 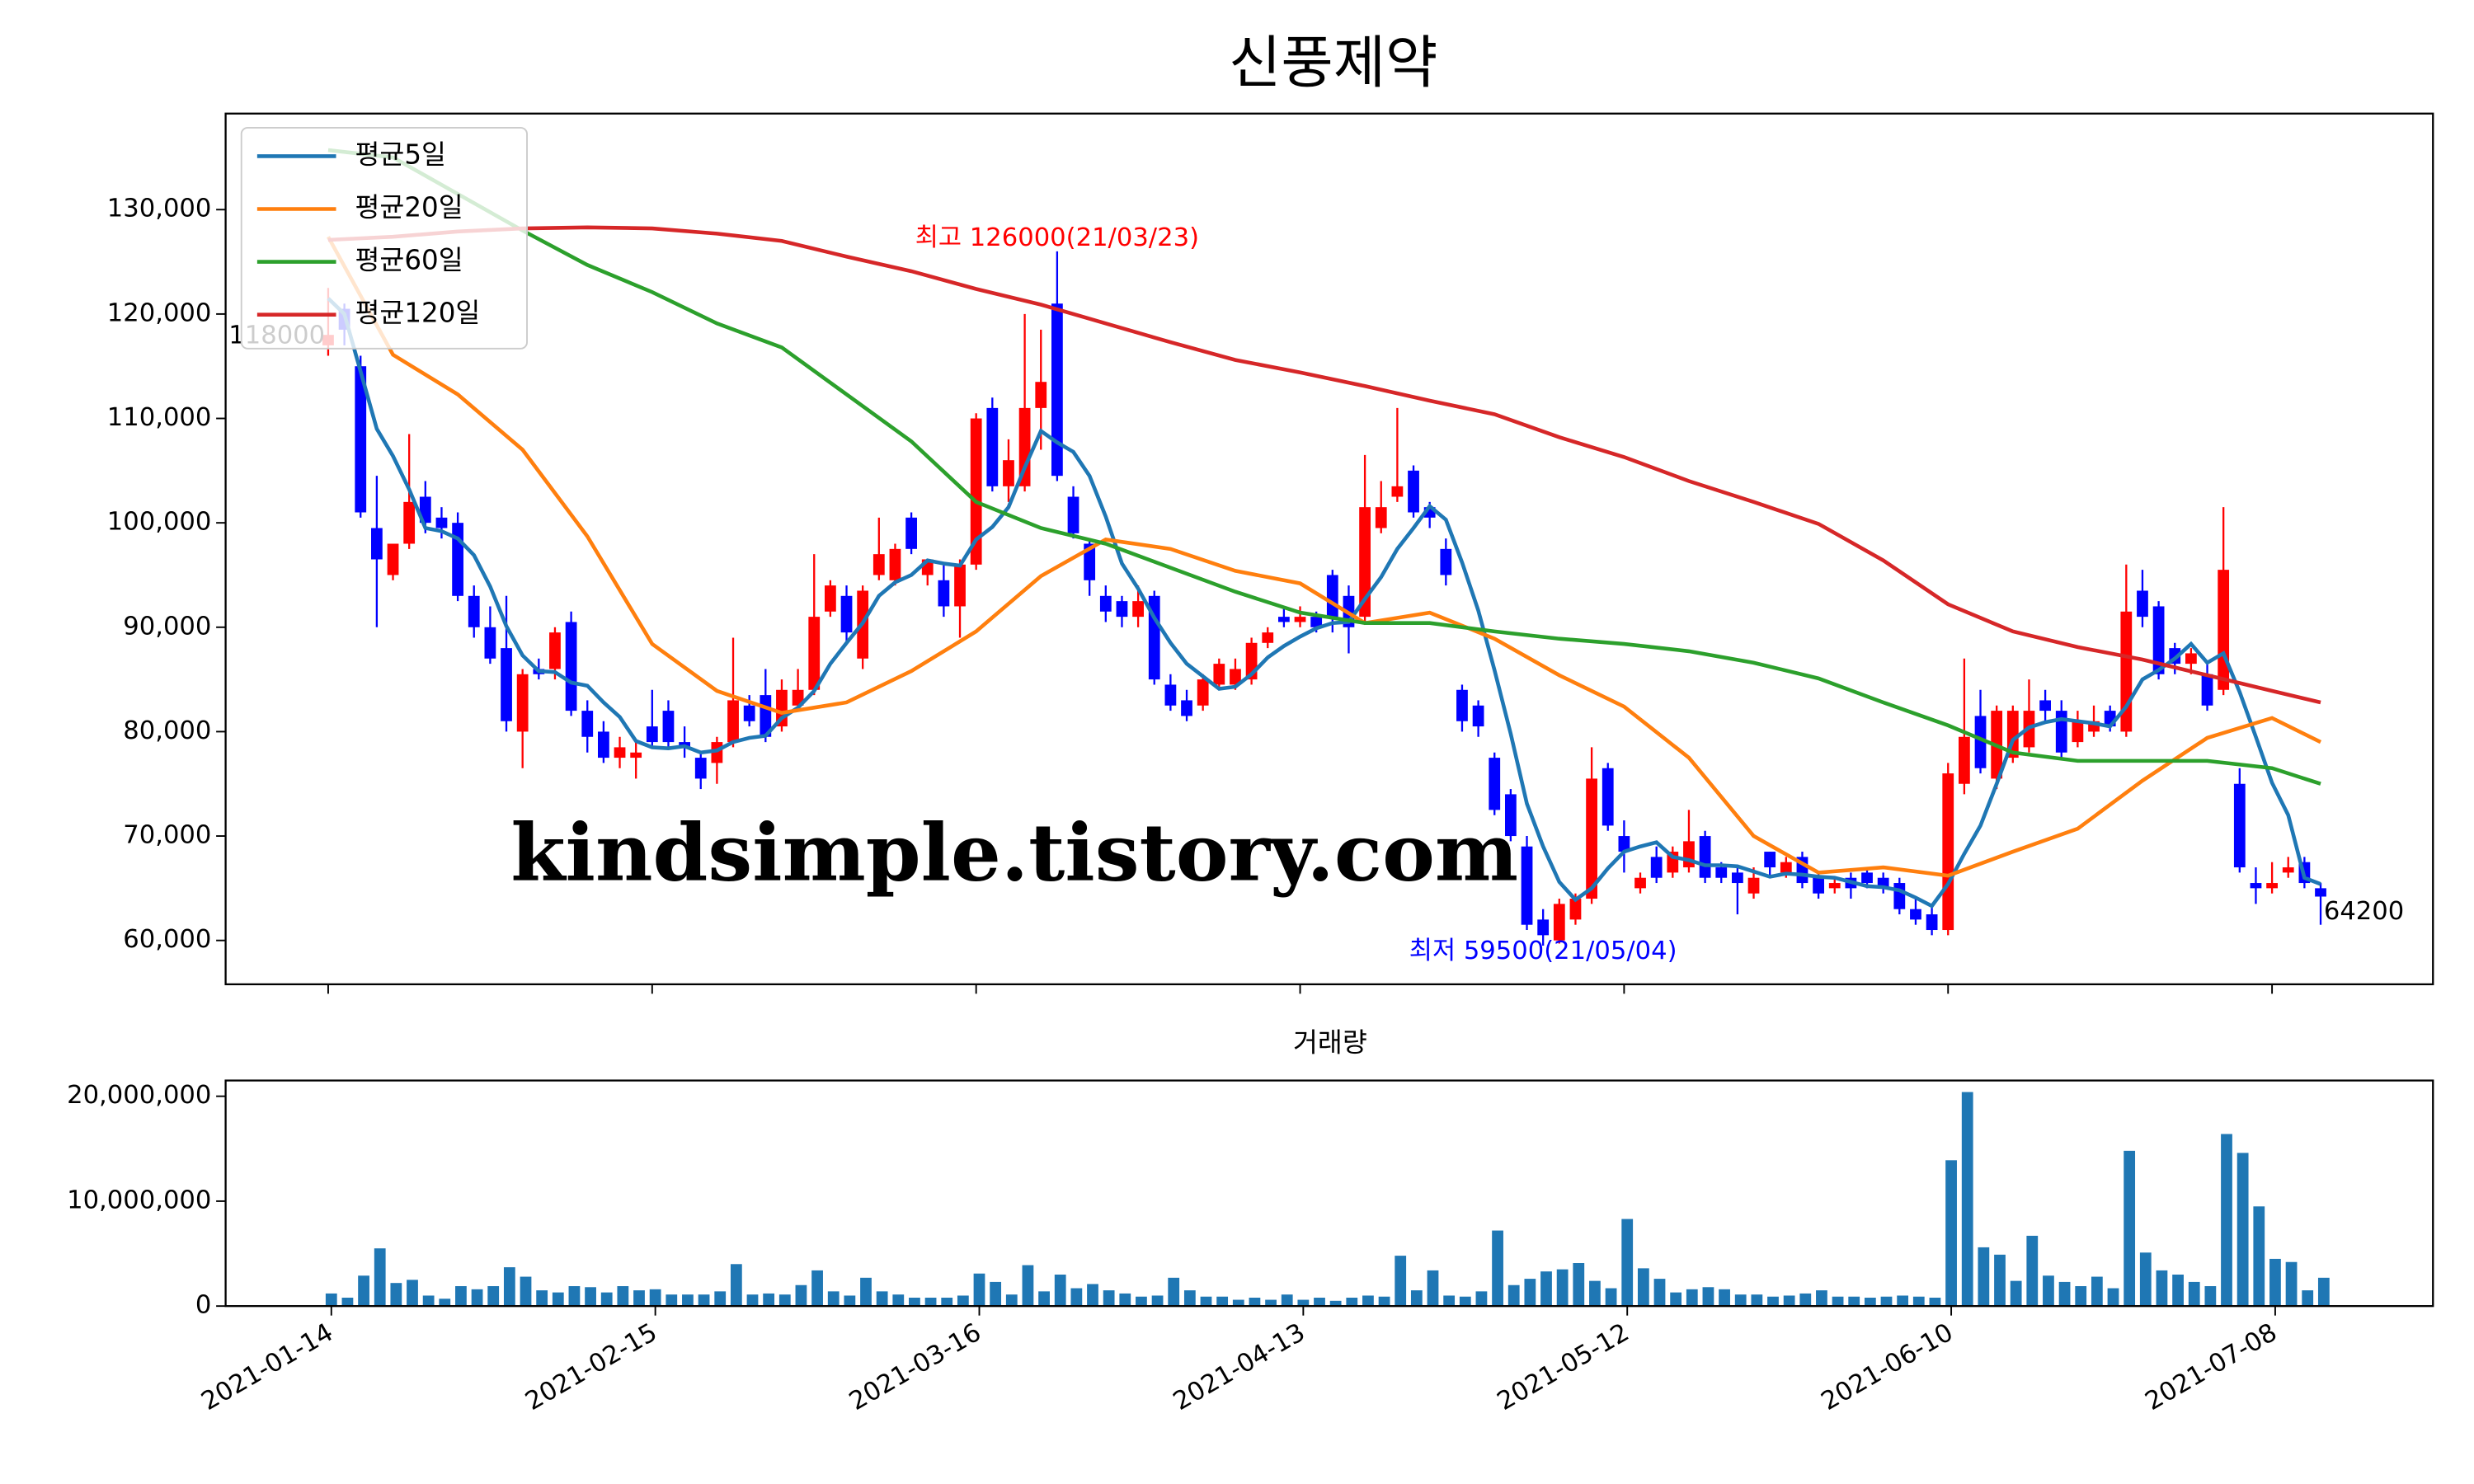 I want to click on y-tick-label: 110,000, so click(x=159, y=417).